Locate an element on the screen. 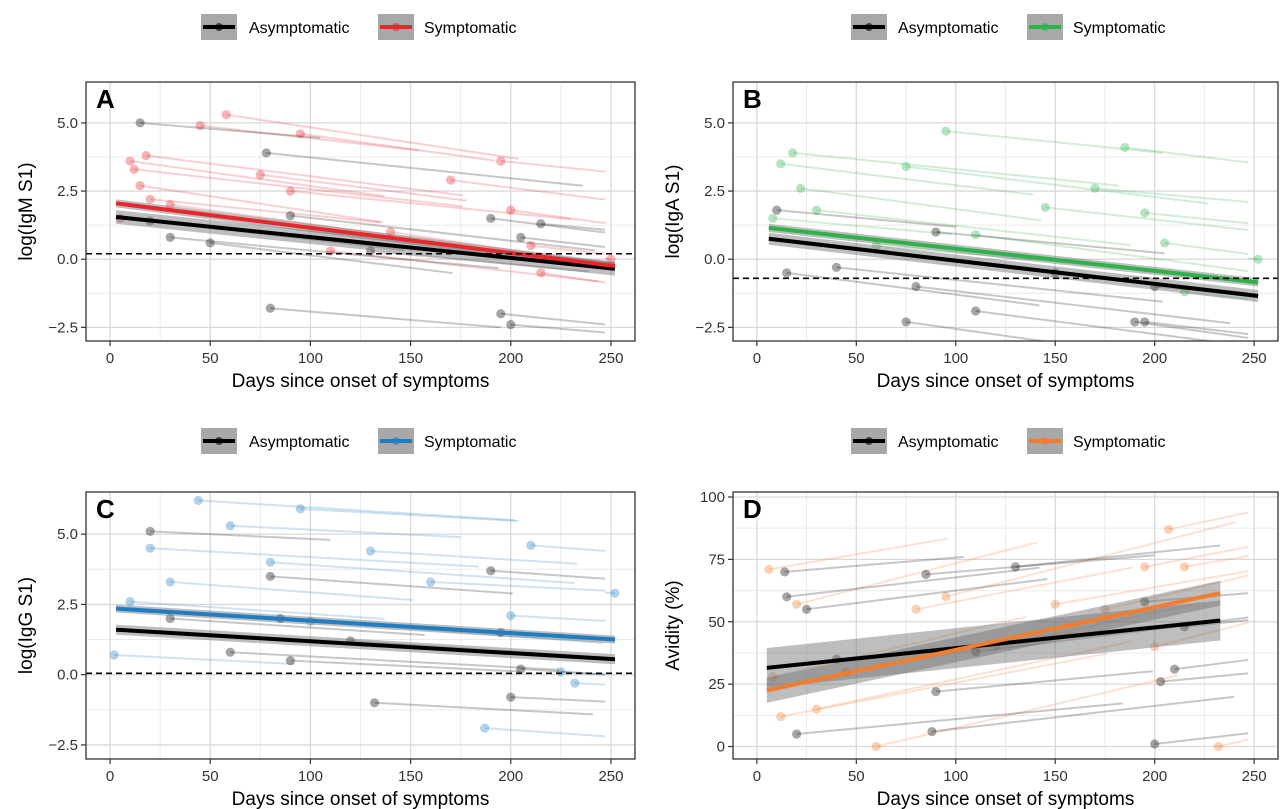 Image resolution: width=1283 pixels, height=809 pixels. y-axis-title: log(IgG S1) is located at coordinates (26, 625).